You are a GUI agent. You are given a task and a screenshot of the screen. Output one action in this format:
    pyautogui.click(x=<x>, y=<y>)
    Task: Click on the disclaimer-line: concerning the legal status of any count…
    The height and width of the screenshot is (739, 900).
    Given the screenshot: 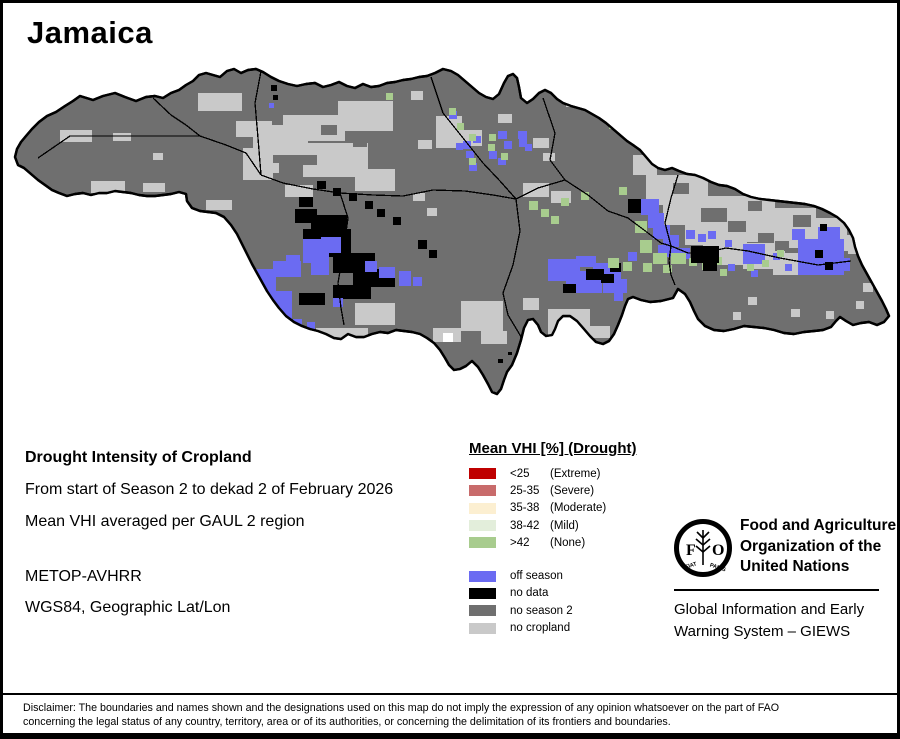 What is the action you would take?
    pyautogui.click(x=347, y=722)
    